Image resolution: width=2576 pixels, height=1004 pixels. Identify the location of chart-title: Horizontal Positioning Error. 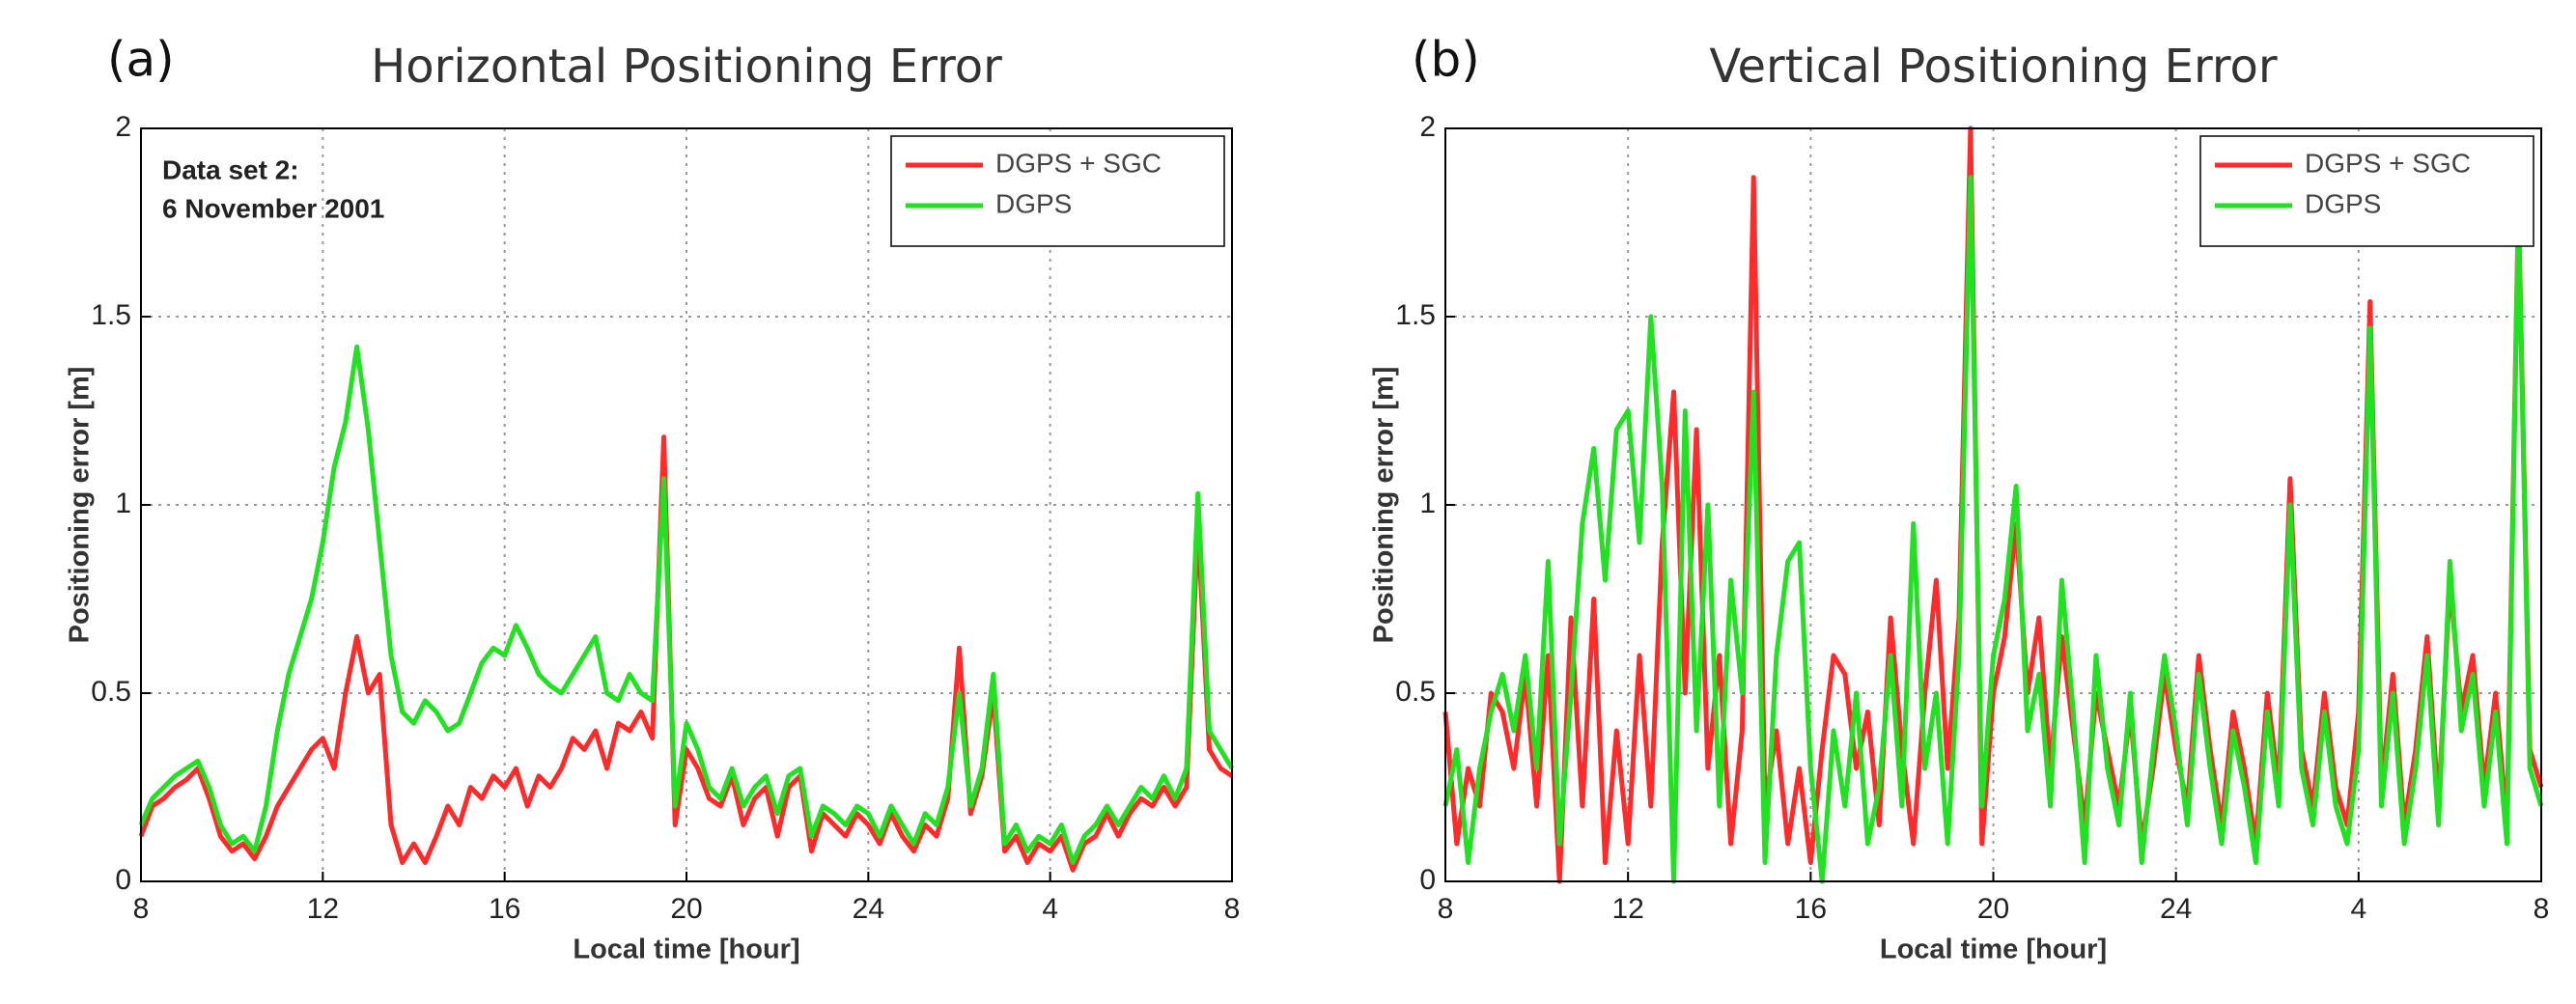
(687, 67).